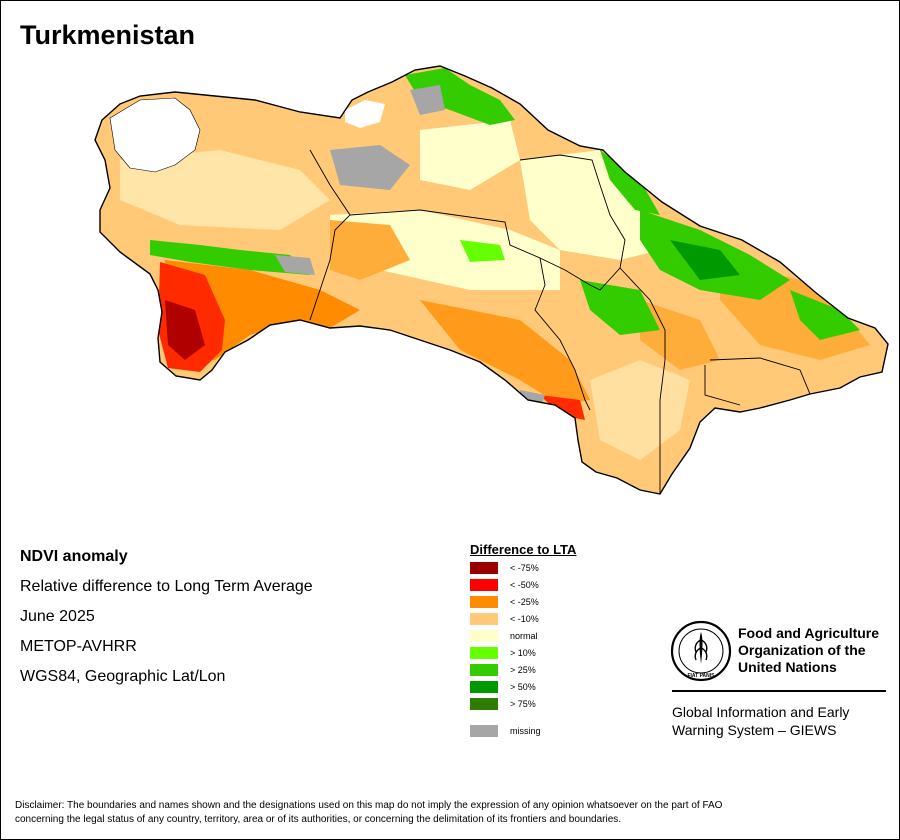 This screenshot has height=840, width=900. What do you see at coordinates (640, 410) in the screenshot?
I see `raster-light-southeast` at bounding box center [640, 410].